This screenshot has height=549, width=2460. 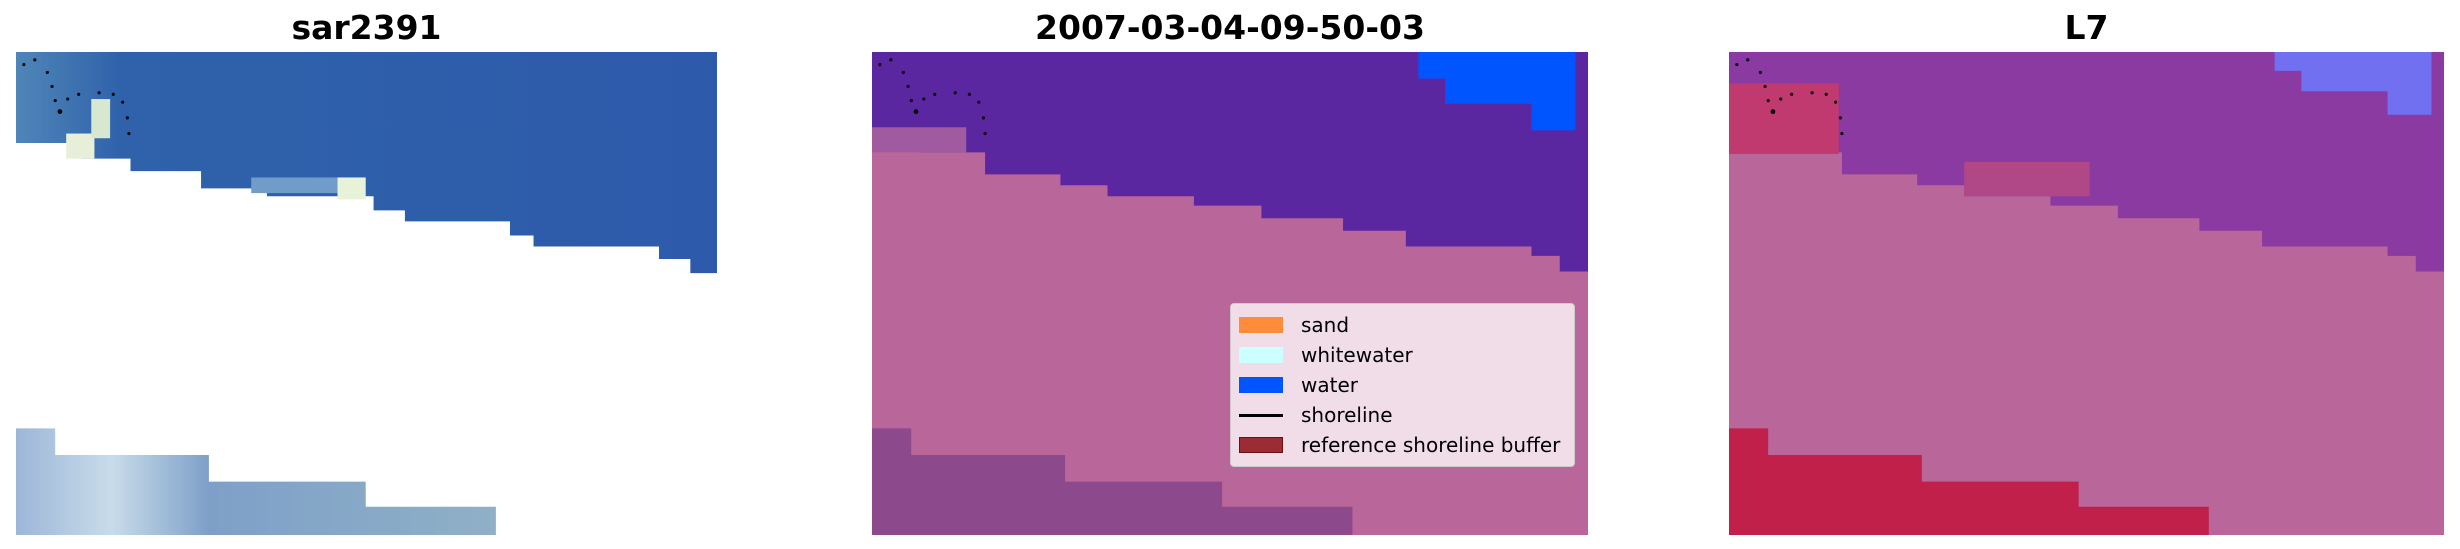 What do you see at coordinates (1357, 355) in the screenshot?
I see `legend-label: whitewater` at bounding box center [1357, 355].